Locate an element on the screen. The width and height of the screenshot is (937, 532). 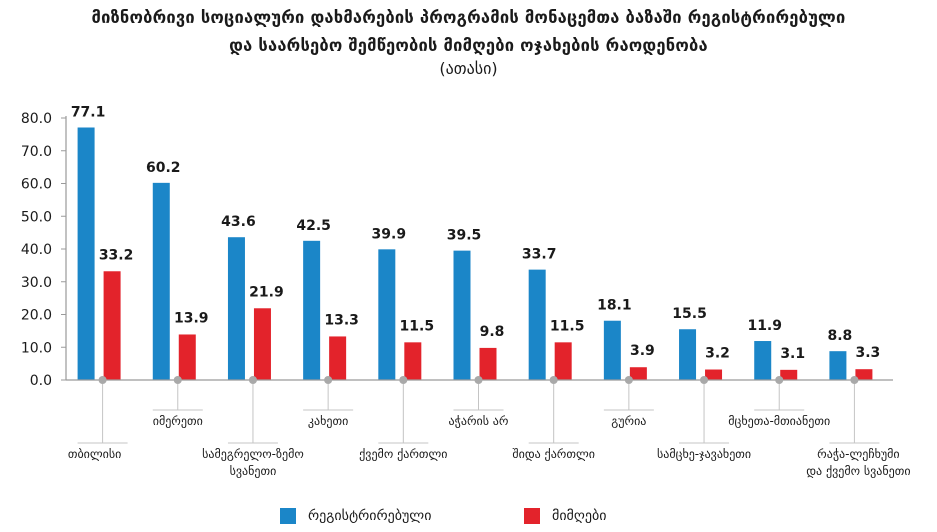
chart-subtitle: (ათასი) is located at coordinates (468, 68).